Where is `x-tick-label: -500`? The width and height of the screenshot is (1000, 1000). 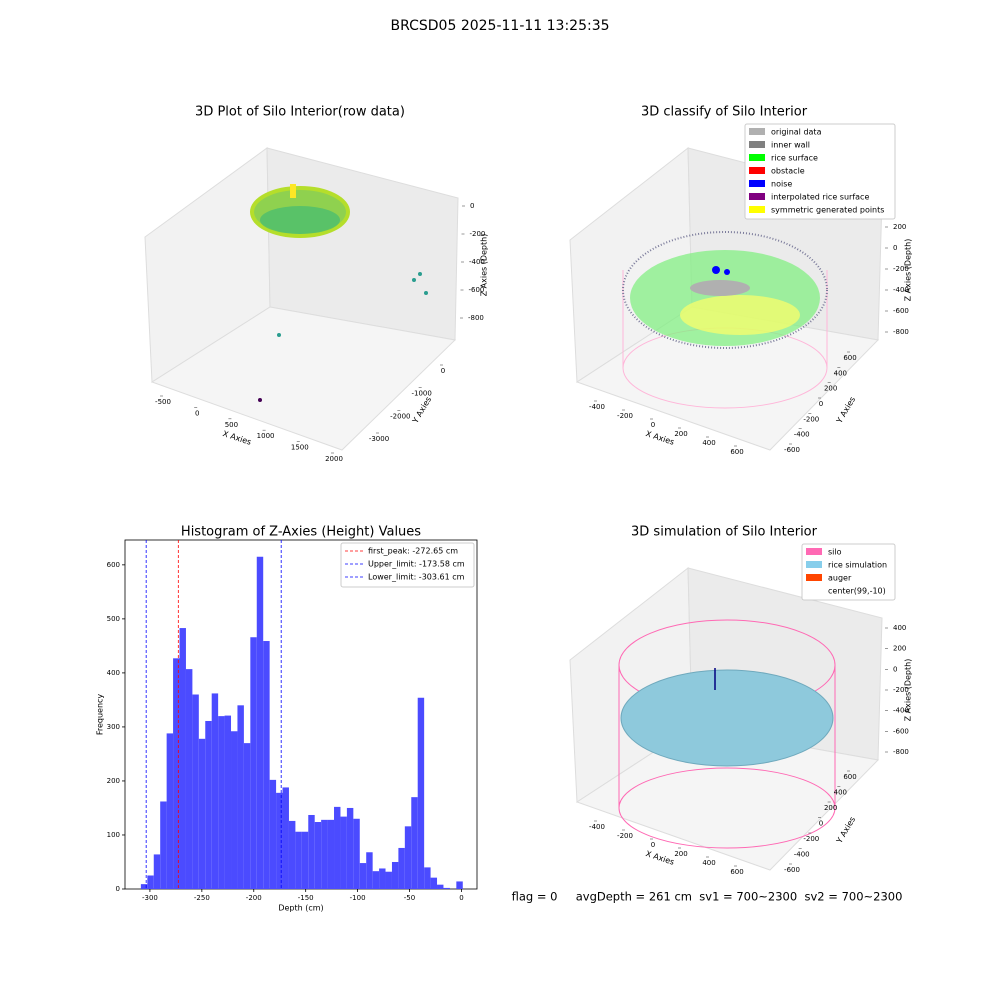
x-tick-label: -500 is located at coordinates (163, 402).